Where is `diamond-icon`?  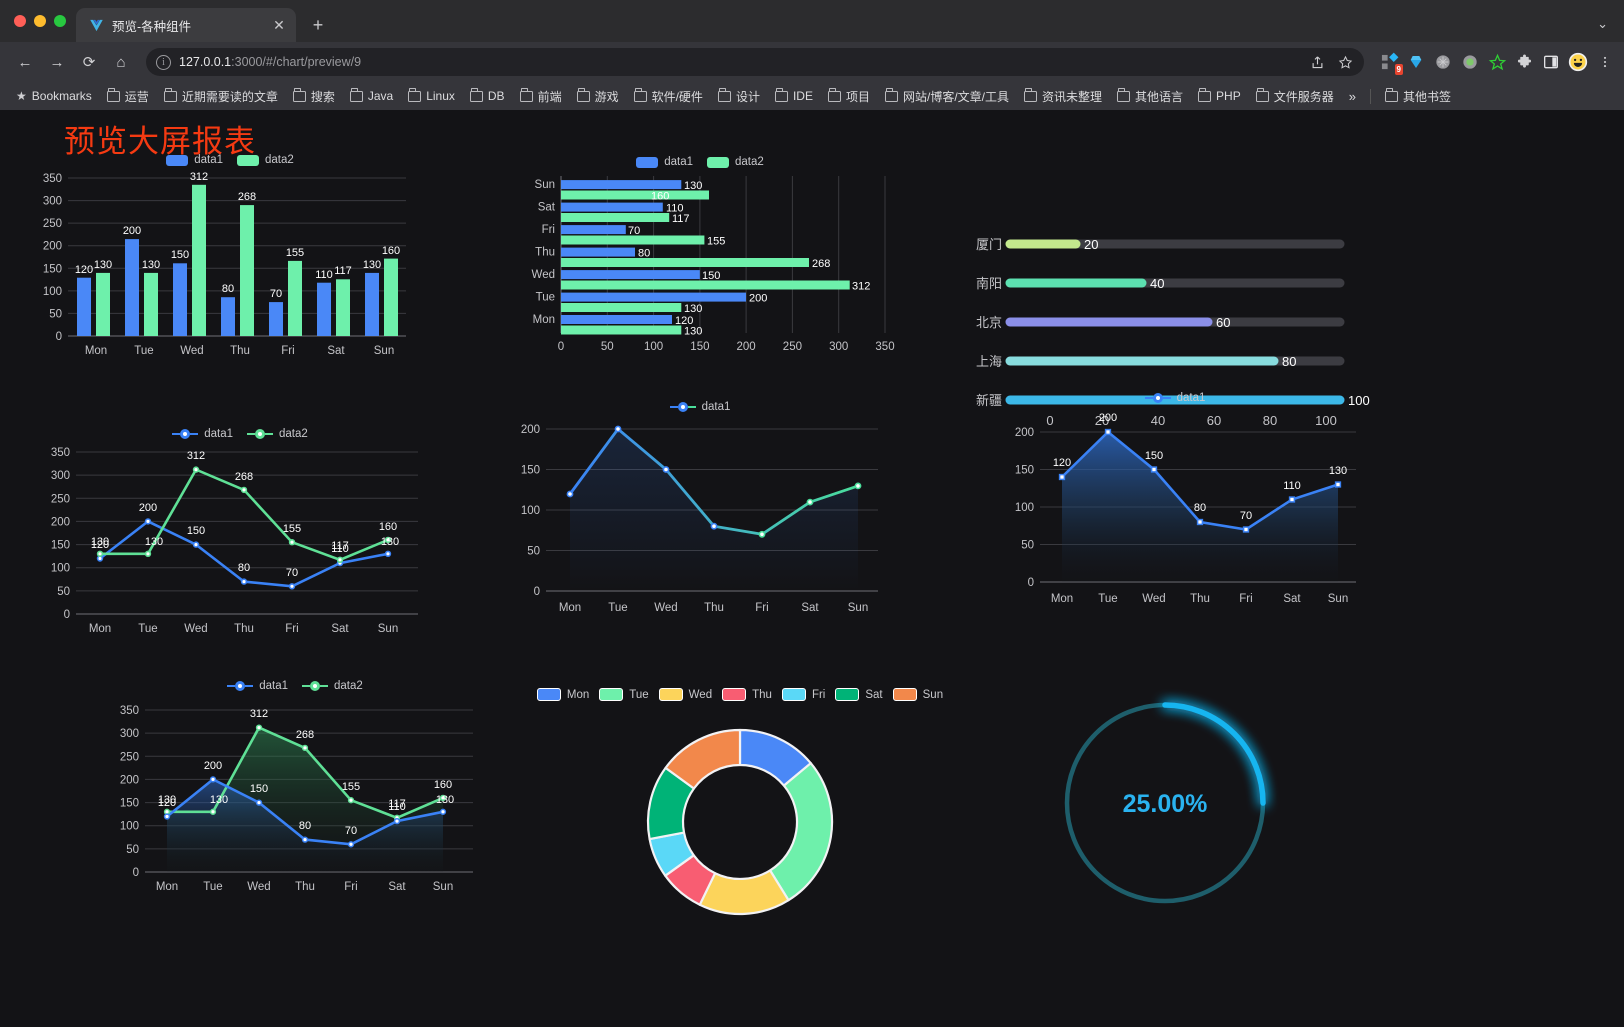 diamond-icon is located at coordinates (1416, 62).